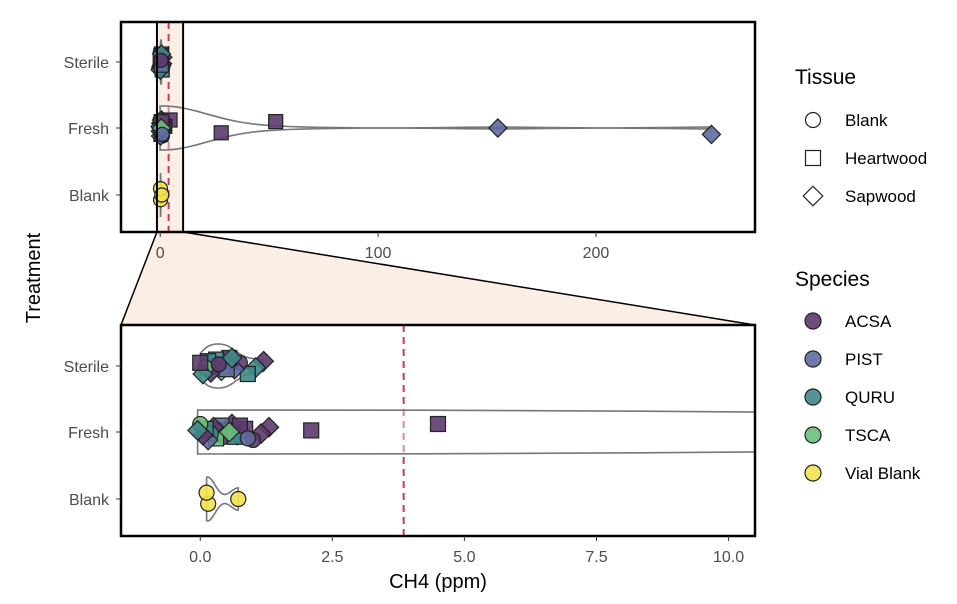  Describe the element at coordinates (825, 77) in the screenshot. I see `legend-tissue-title: Tissue` at that location.